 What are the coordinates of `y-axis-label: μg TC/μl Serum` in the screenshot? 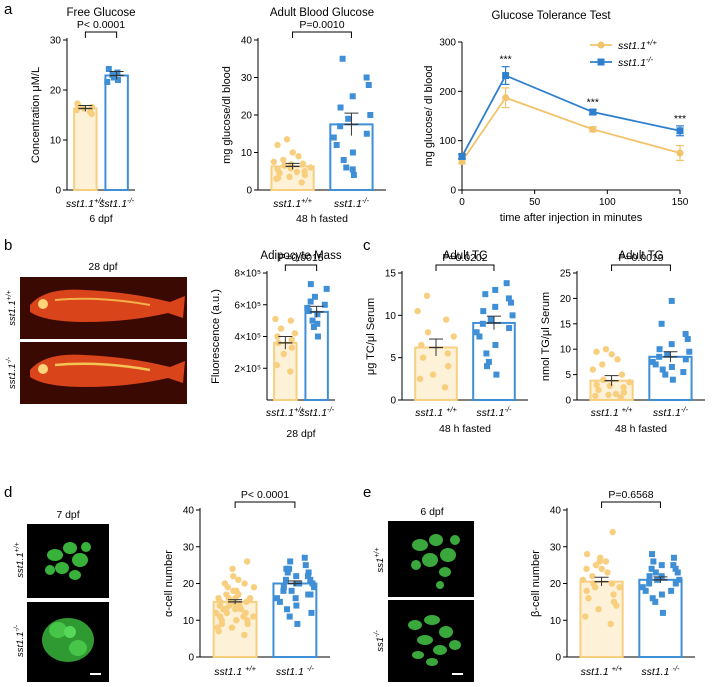 It's located at (371, 336).